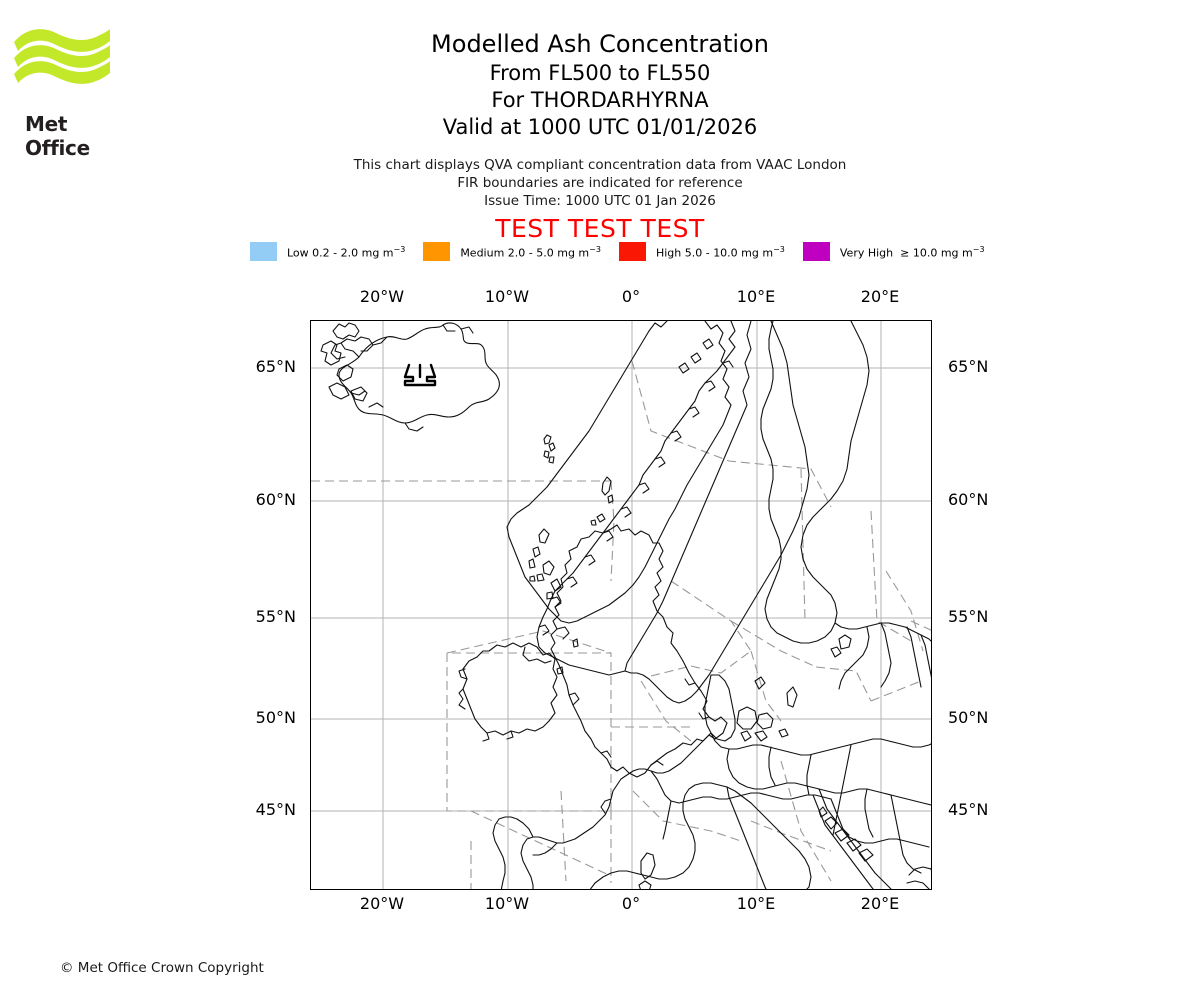 Image resolution: width=1200 pixels, height=1000 pixels. Describe the element at coordinates (275, 499) in the screenshot. I see `y-tick-left-60n: 60°N` at that location.